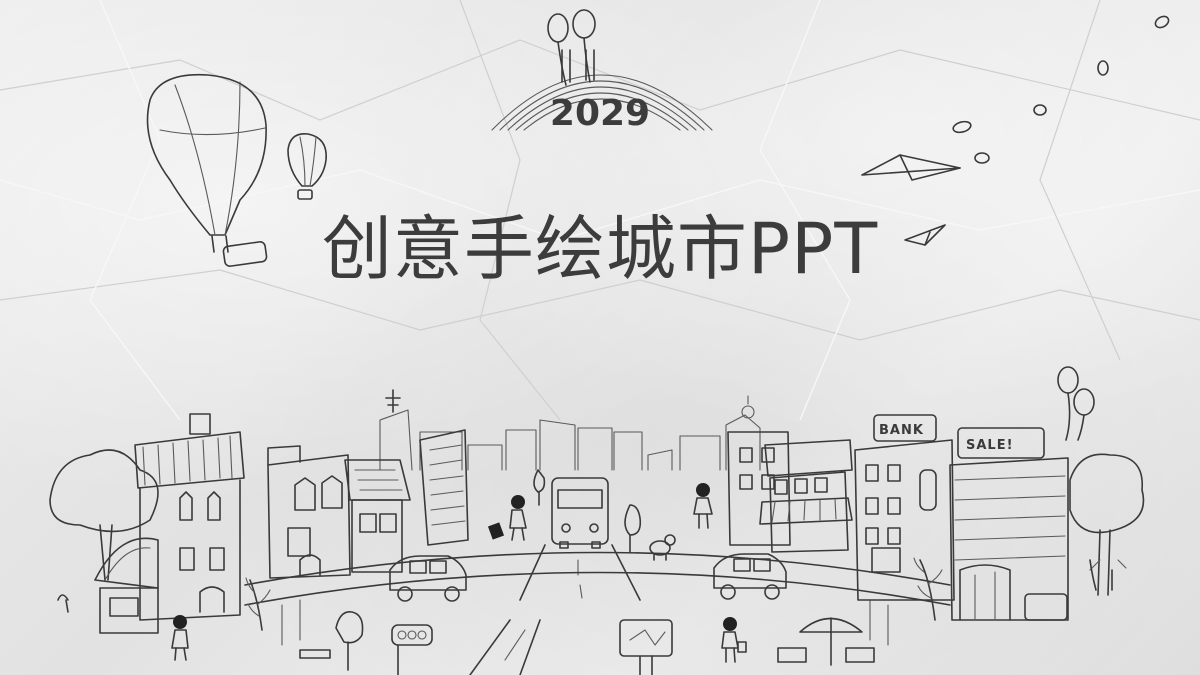  I want to click on traffic-light-icon, so click(412, 649).